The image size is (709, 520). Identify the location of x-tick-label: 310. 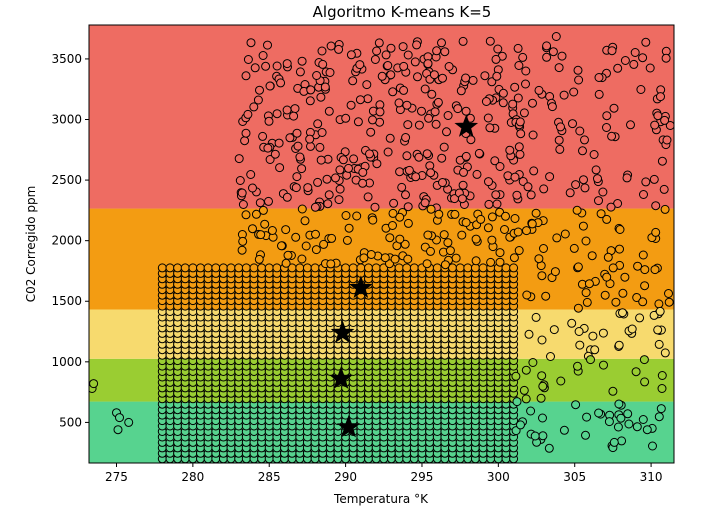
(651, 477).